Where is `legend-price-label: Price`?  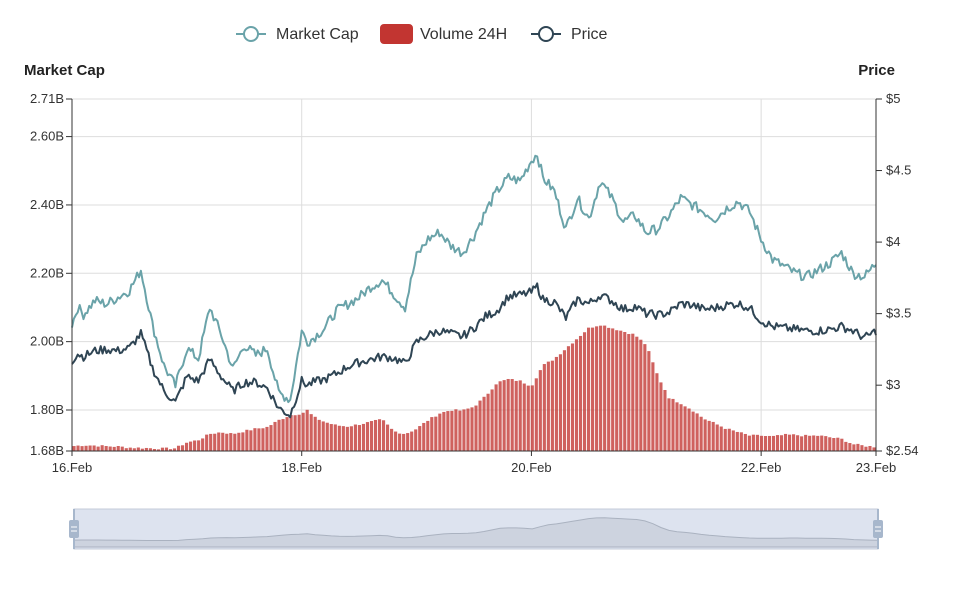
legend-price-label: Price is located at coordinates (589, 34).